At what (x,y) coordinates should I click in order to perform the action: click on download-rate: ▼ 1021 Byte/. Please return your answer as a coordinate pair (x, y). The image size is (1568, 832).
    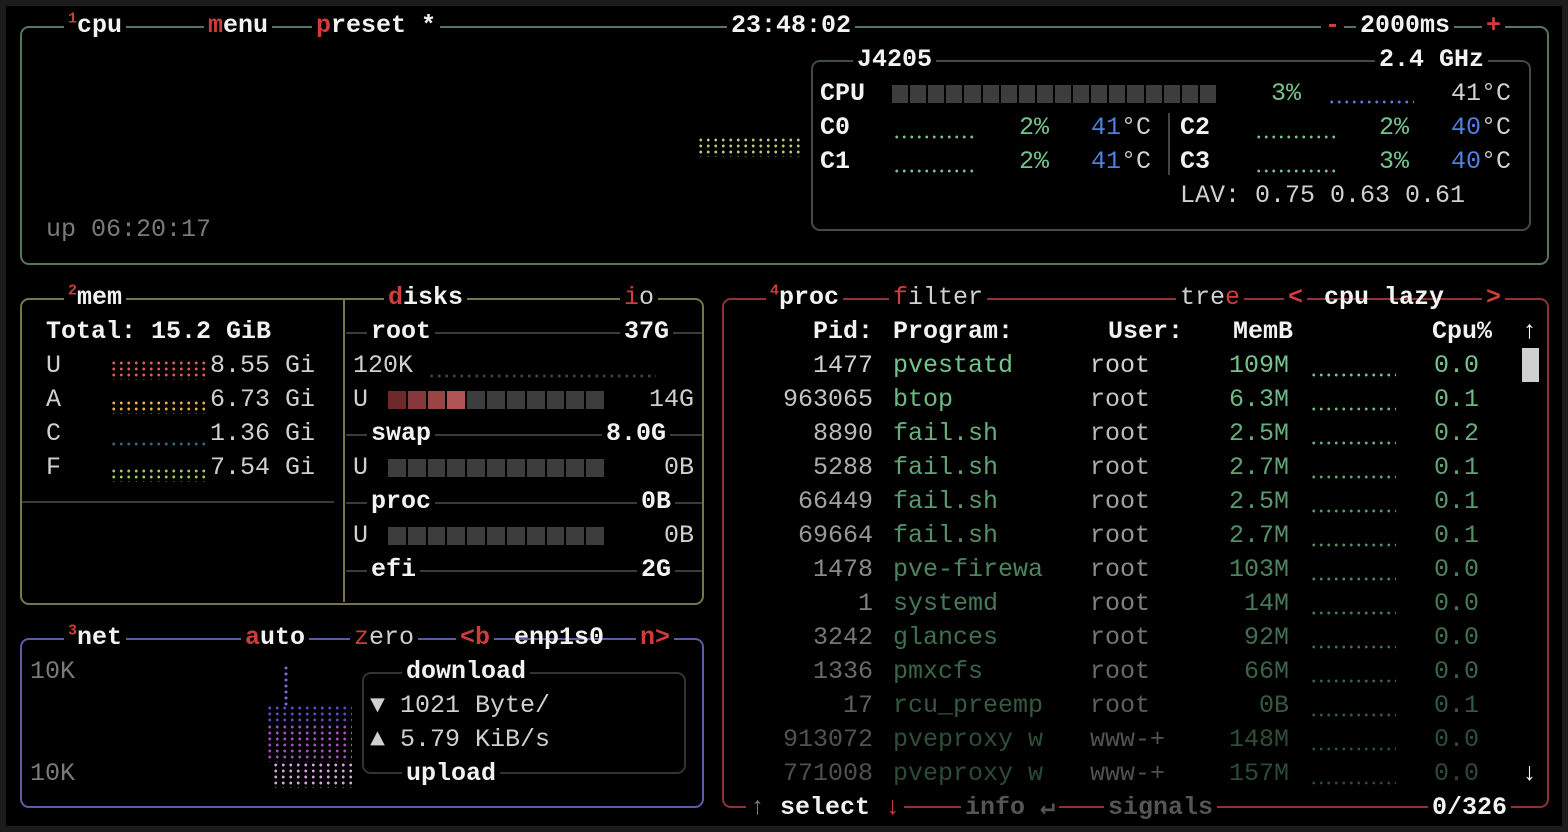
    Looking at the image, I should click on (460, 706).